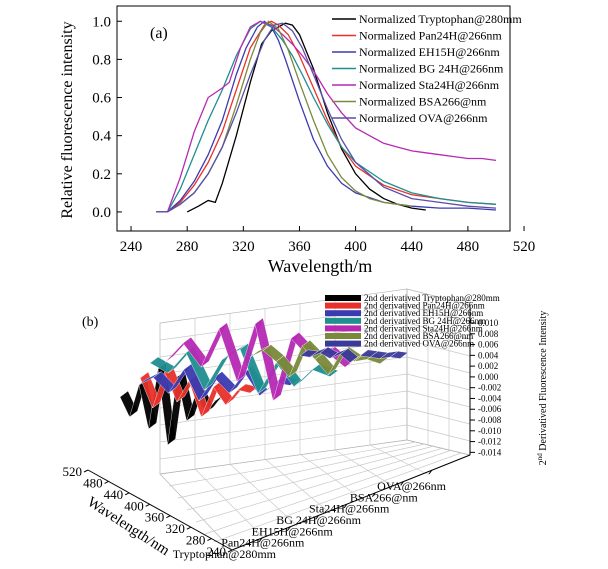 Image resolution: width=608 pixels, height=569 pixels. I want to click on panel-a-y-tick-label: 0.6, so click(101, 99).